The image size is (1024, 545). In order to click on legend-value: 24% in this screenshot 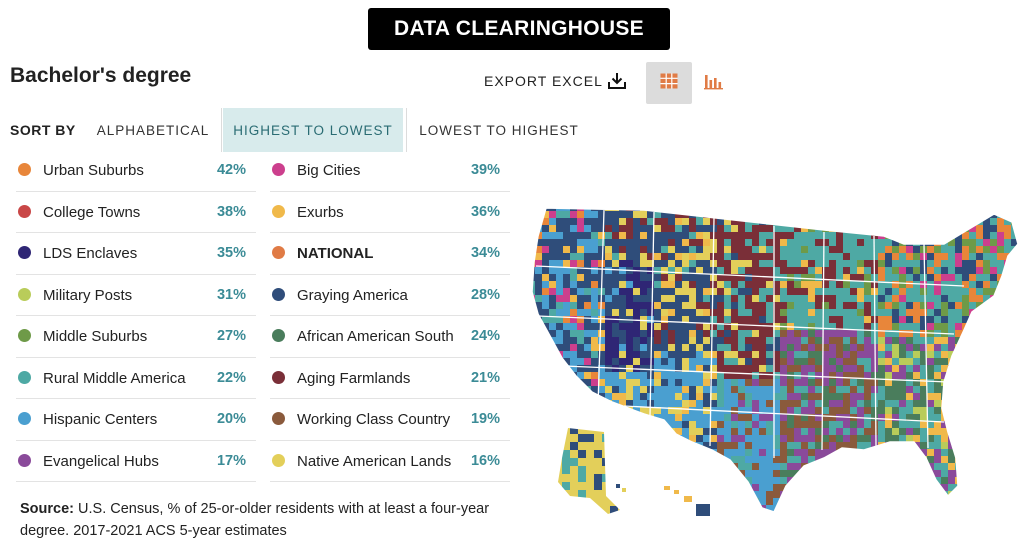, I will do `click(485, 336)`.